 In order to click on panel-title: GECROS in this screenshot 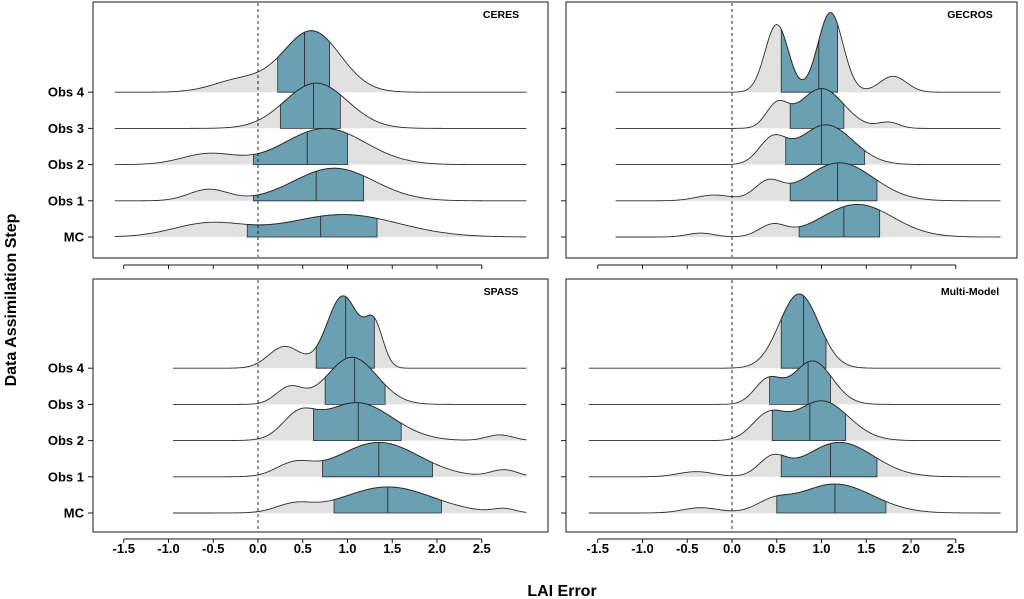, I will do `click(970, 15)`.